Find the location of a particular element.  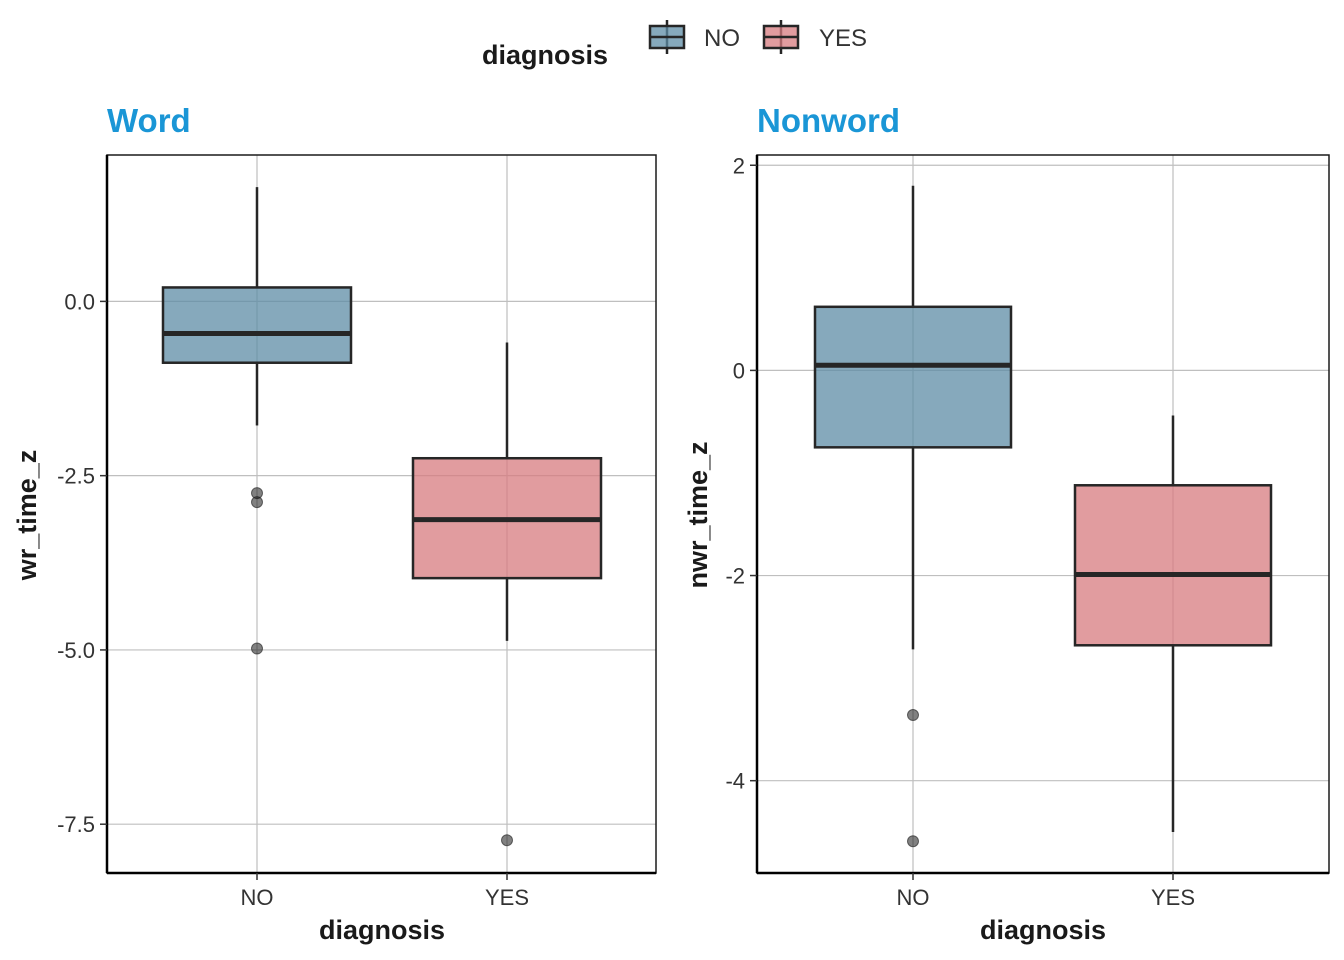

panel-title-nonword: Nonword is located at coordinates (828, 120).